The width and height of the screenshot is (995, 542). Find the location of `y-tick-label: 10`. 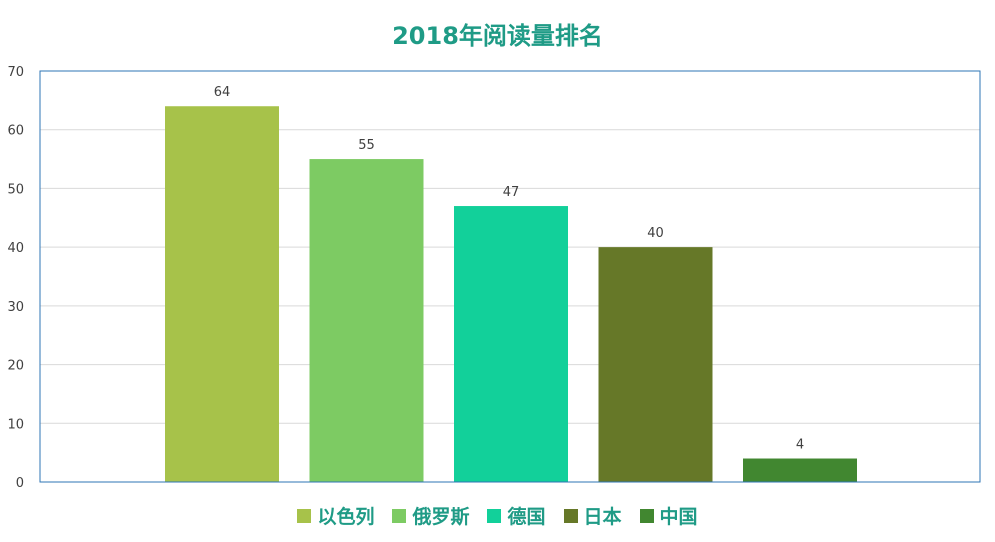

y-tick-label: 10 is located at coordinates (15, 424).